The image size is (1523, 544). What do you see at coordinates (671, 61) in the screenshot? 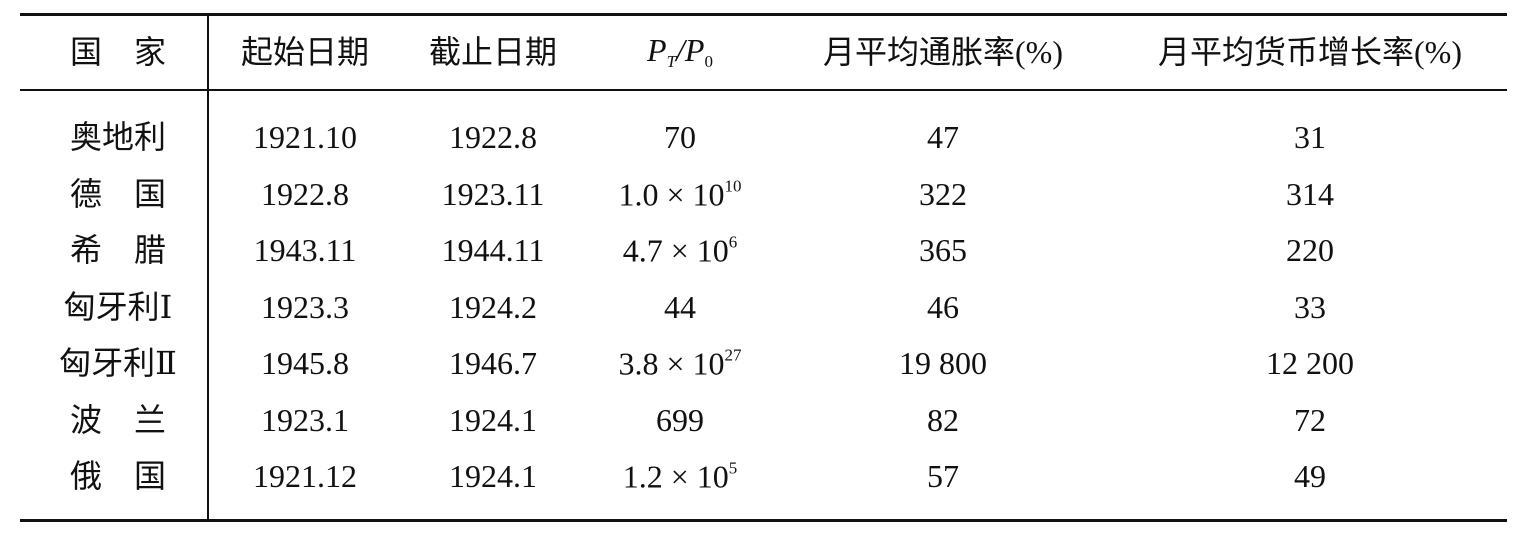
I see `subscript: T` at bounding box center [671, 61].